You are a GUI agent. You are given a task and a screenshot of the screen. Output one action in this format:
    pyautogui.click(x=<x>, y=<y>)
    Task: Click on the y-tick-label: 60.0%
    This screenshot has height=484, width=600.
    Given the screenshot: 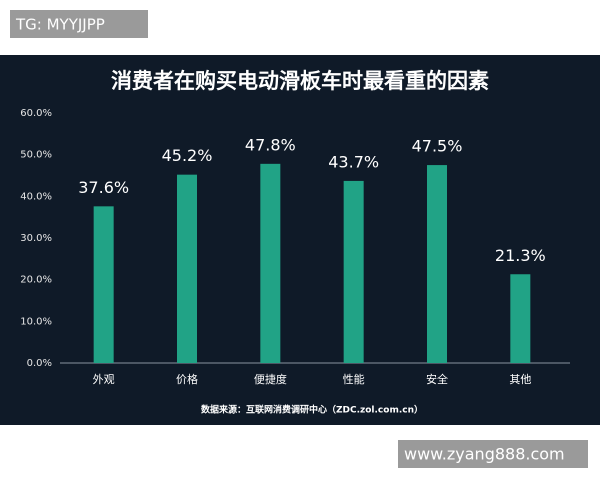 What is the action you would take?
    pyautogui.click(x=36, y=113)
    